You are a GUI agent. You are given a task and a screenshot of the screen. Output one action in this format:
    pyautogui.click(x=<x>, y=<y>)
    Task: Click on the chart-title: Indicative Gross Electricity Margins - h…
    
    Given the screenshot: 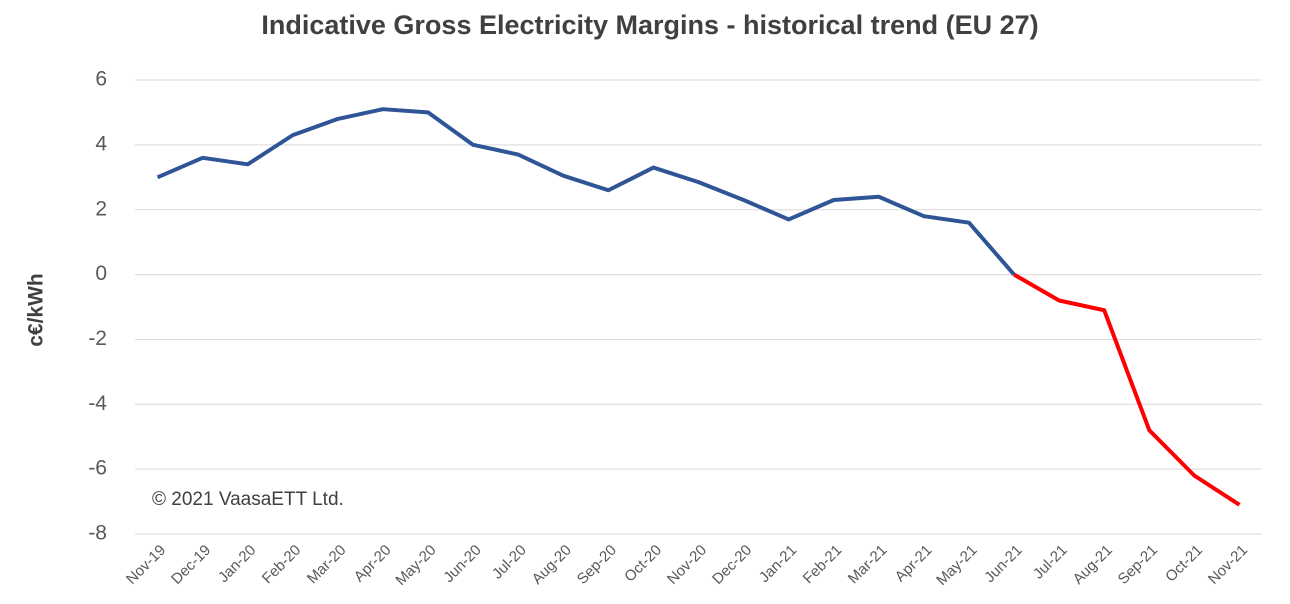 What is the action you would take?
    pyautogui.click(x=649, y=25)
    